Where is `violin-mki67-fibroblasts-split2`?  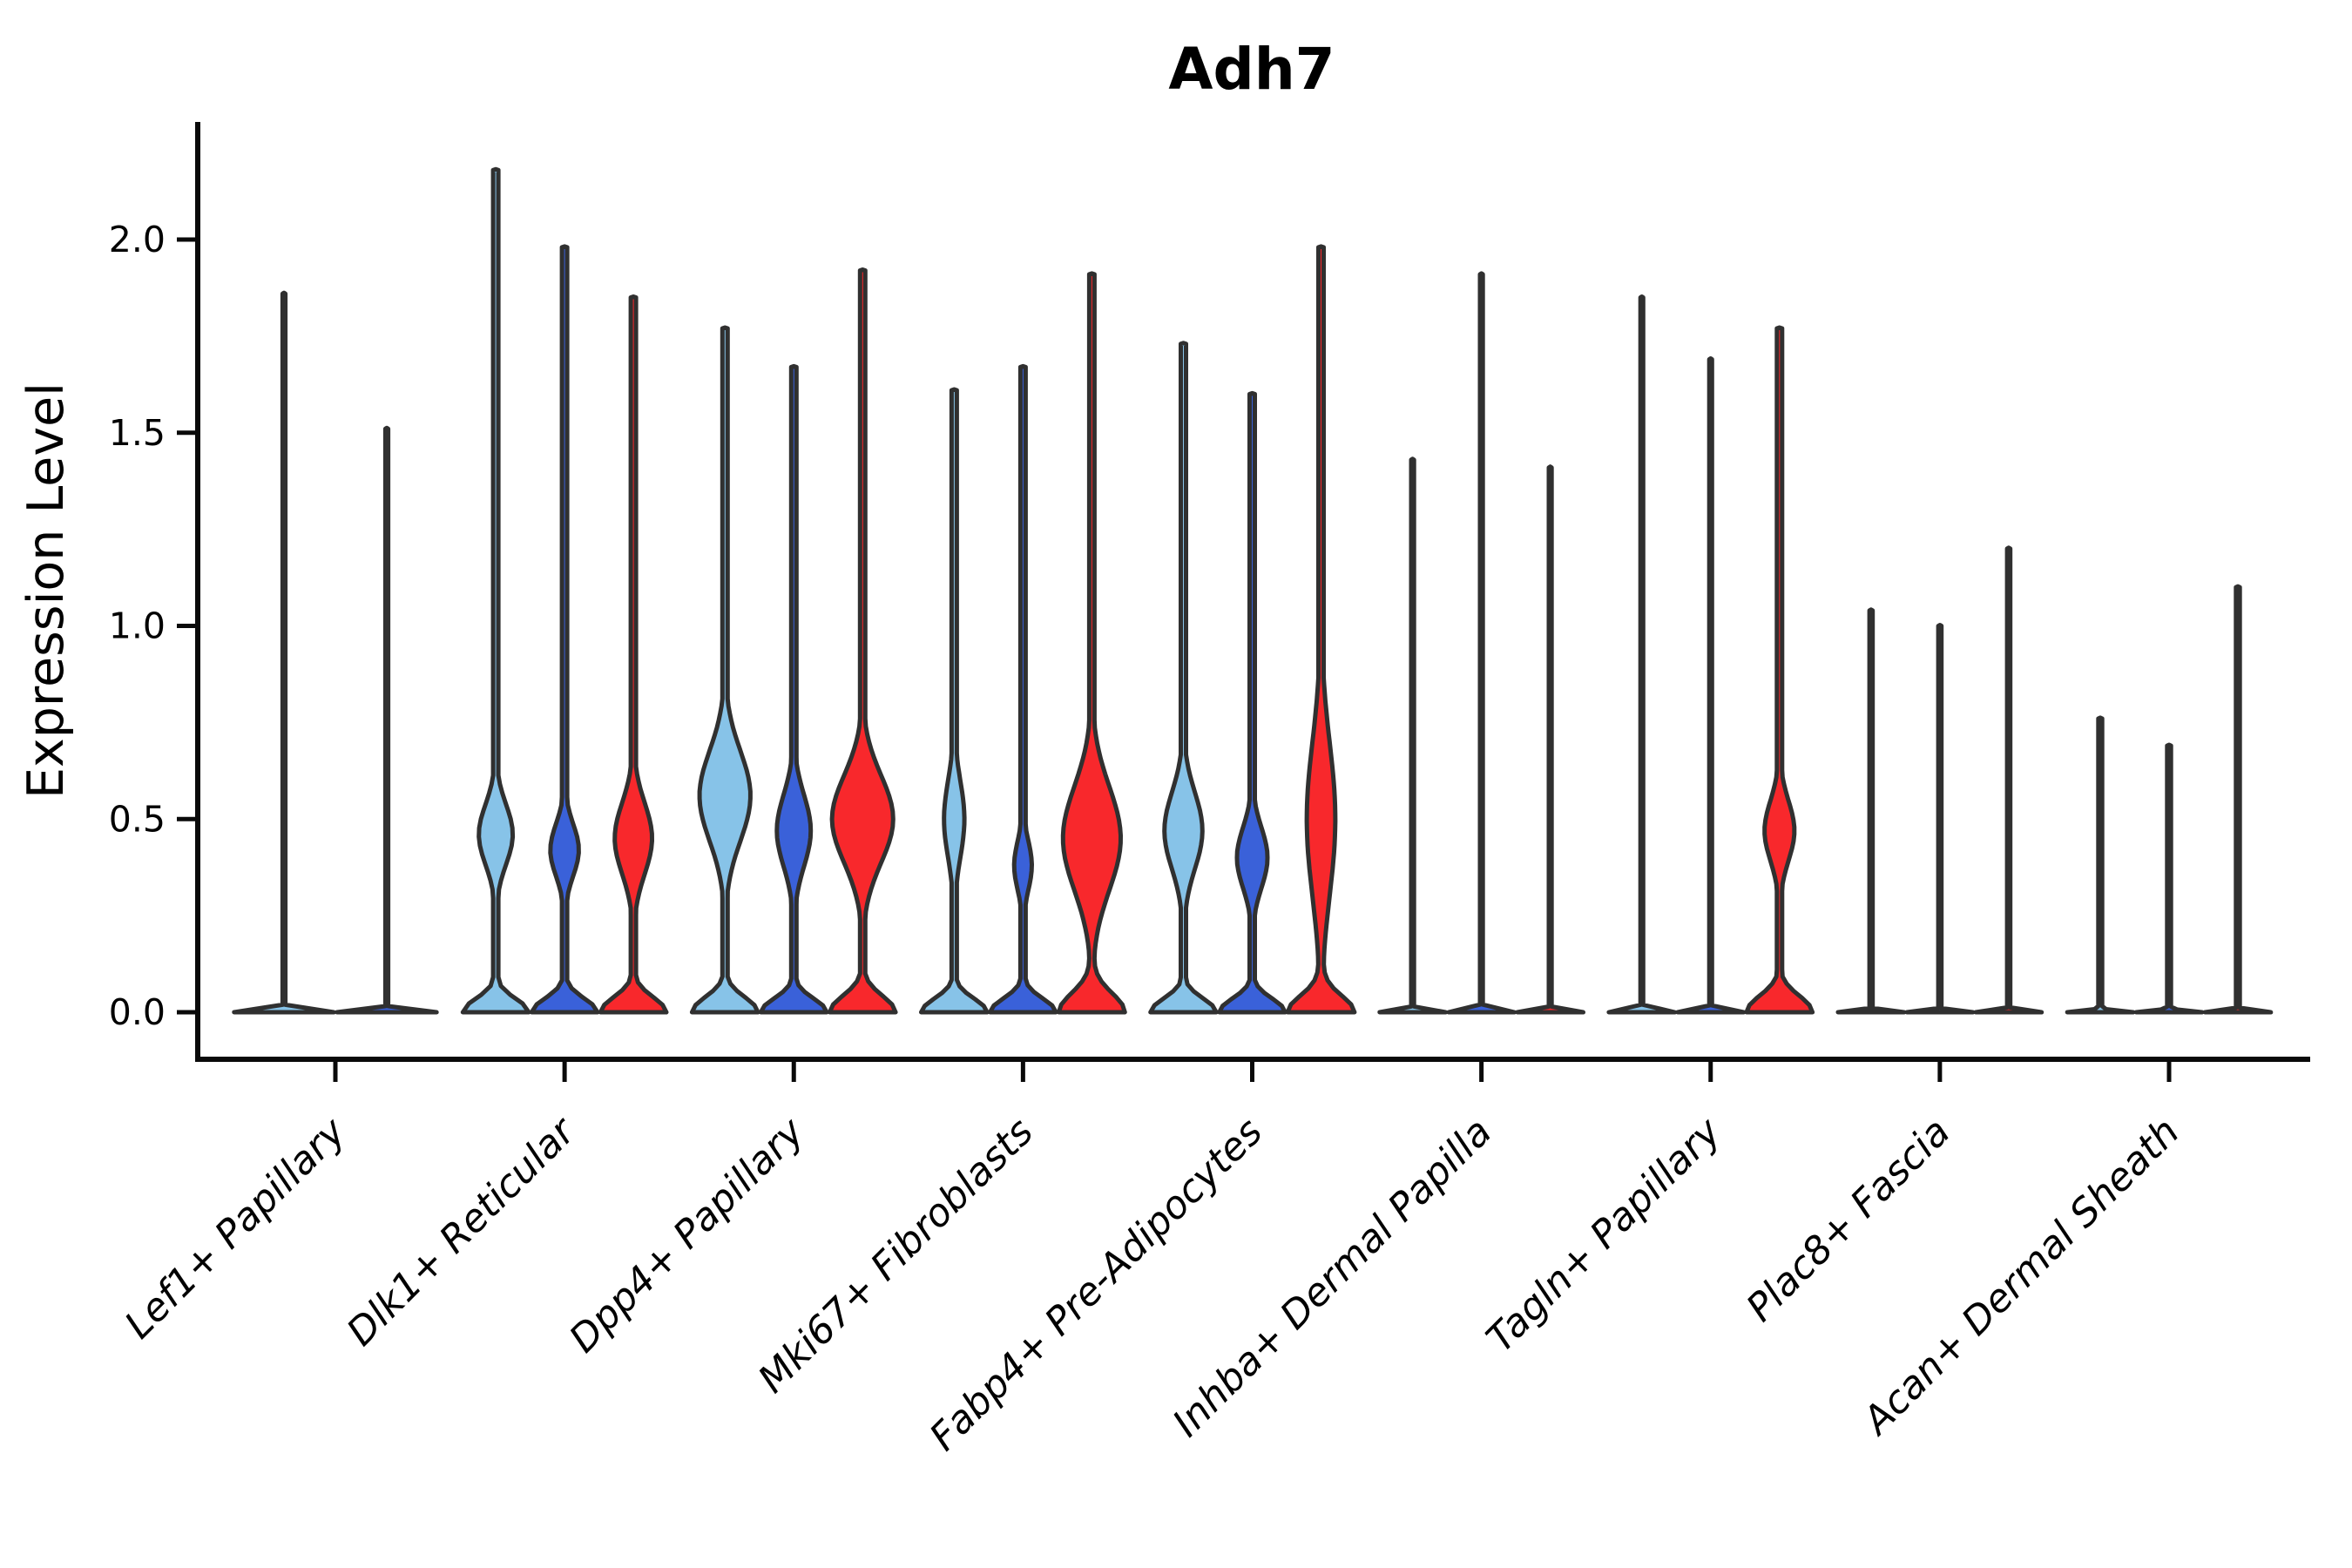
violin-mki67-fibroblasts-split2 is located at coordinates (1023, 689).